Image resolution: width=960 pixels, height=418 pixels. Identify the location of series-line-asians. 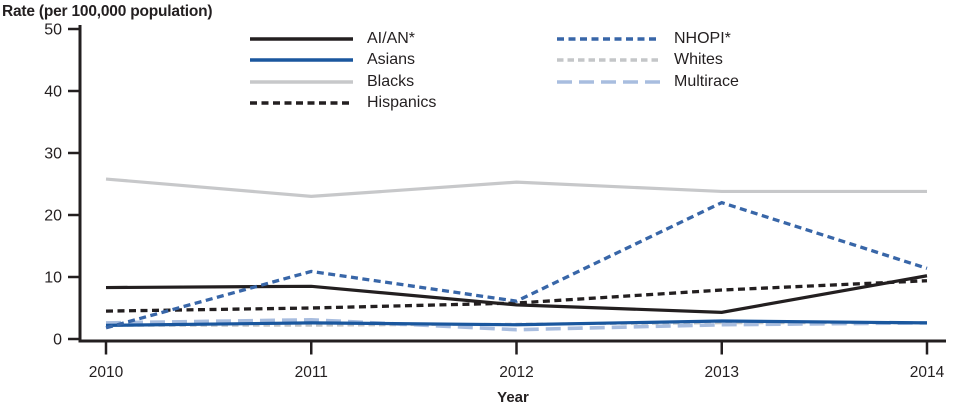
(516, 323).